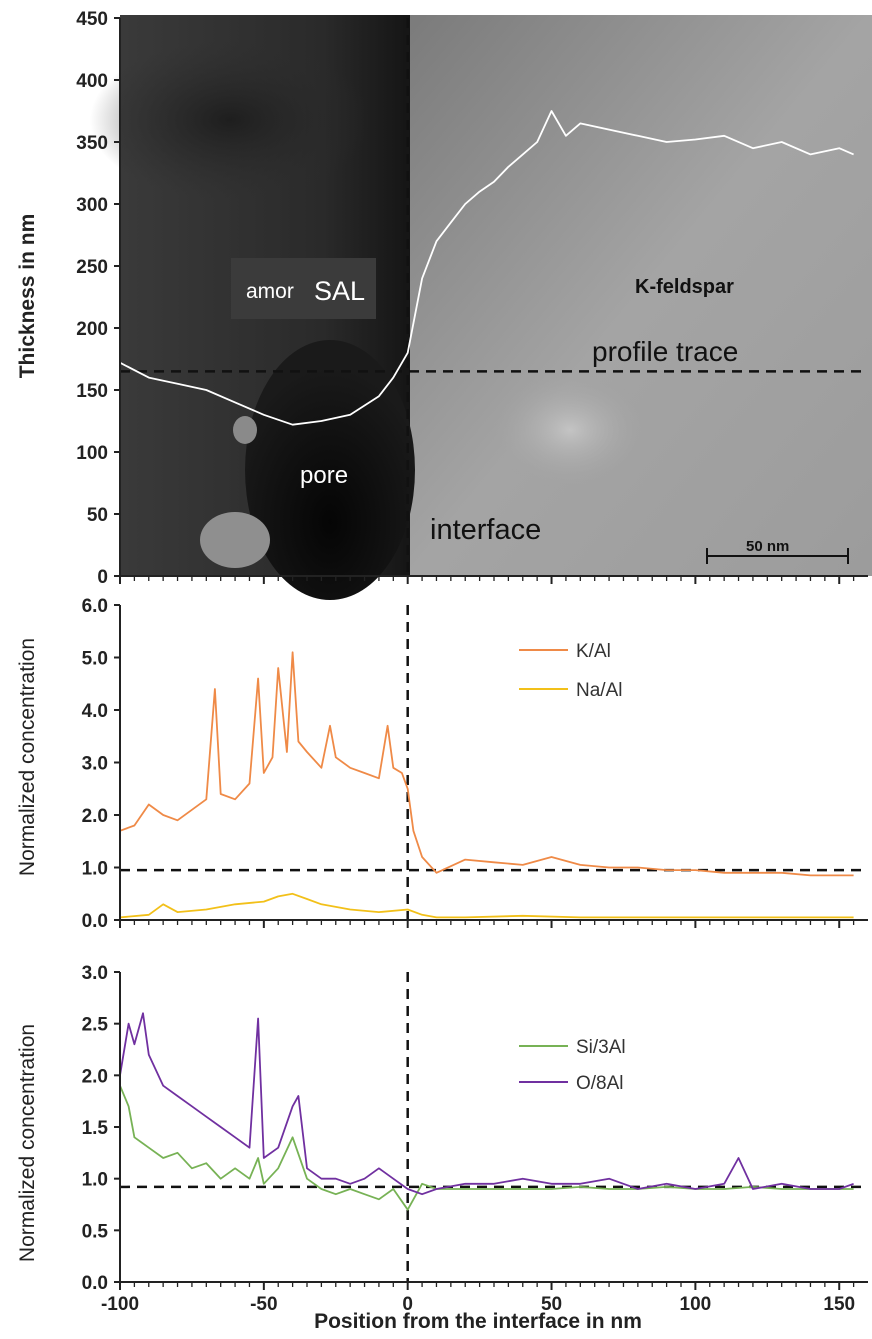 This screenshot has height=1339, width=872. I want to click on legend-label-na-al: Na/Al, so click(599, 690).